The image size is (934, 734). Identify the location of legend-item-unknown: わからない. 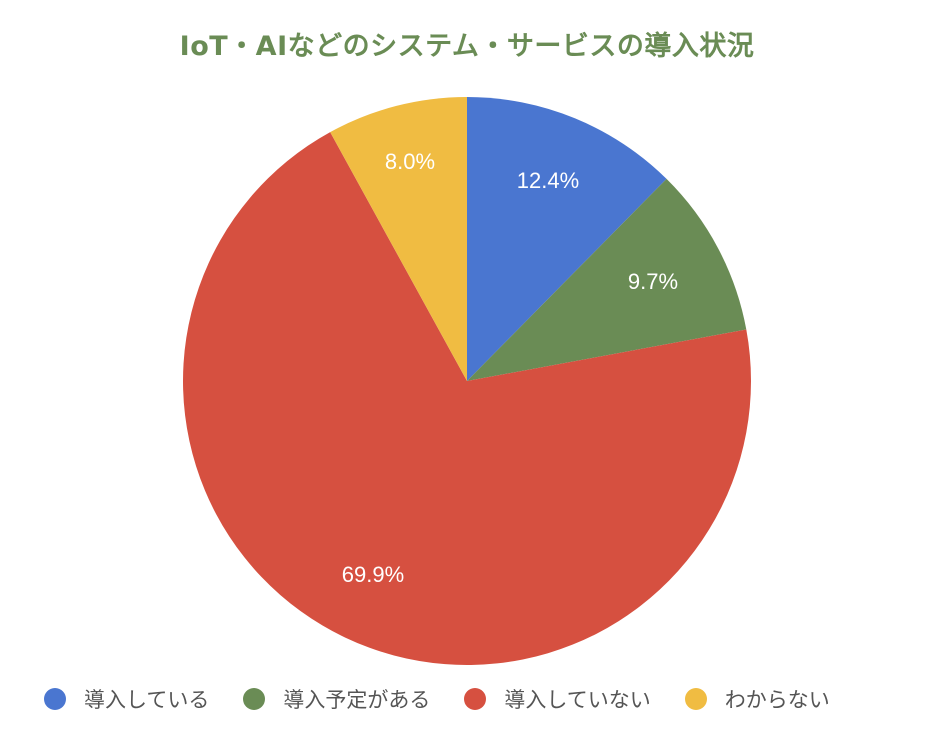
(757, 699).